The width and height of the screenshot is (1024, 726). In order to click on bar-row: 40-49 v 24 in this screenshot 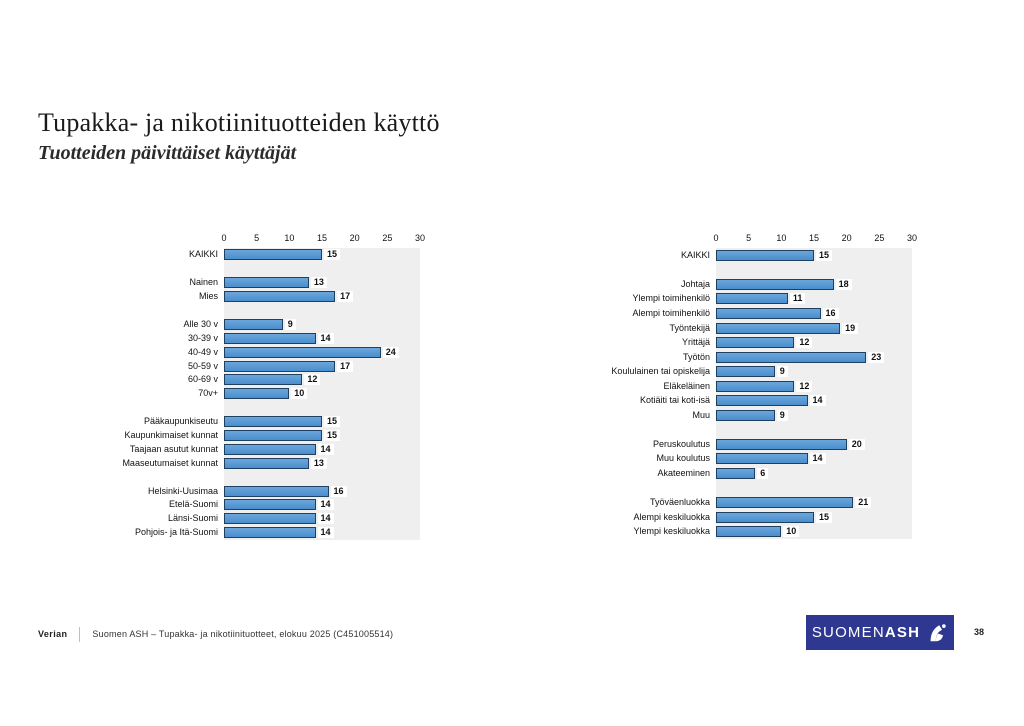, I will do `click(311, 352)`.